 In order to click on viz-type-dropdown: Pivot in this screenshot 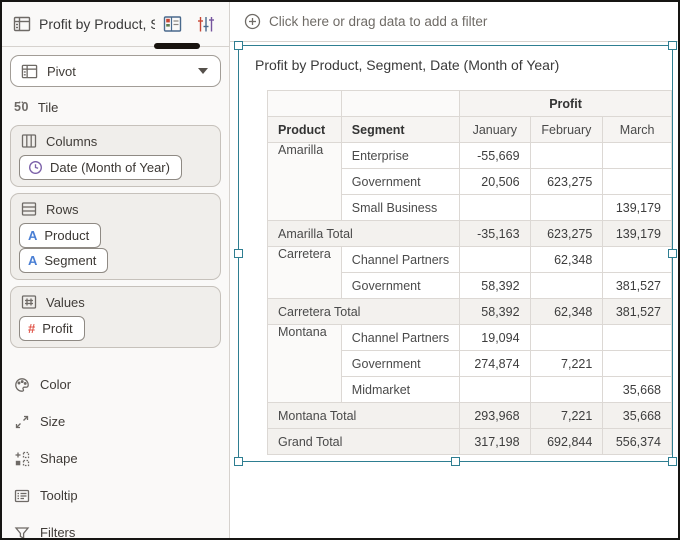, I will do `click(115, 71)`.